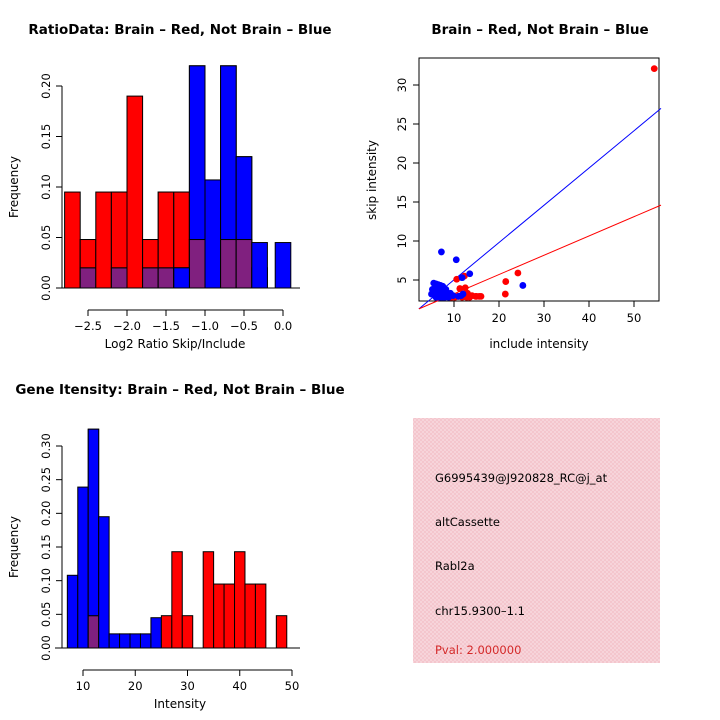  I want to click on x-tick-label: −1.5, so click(166, 326).